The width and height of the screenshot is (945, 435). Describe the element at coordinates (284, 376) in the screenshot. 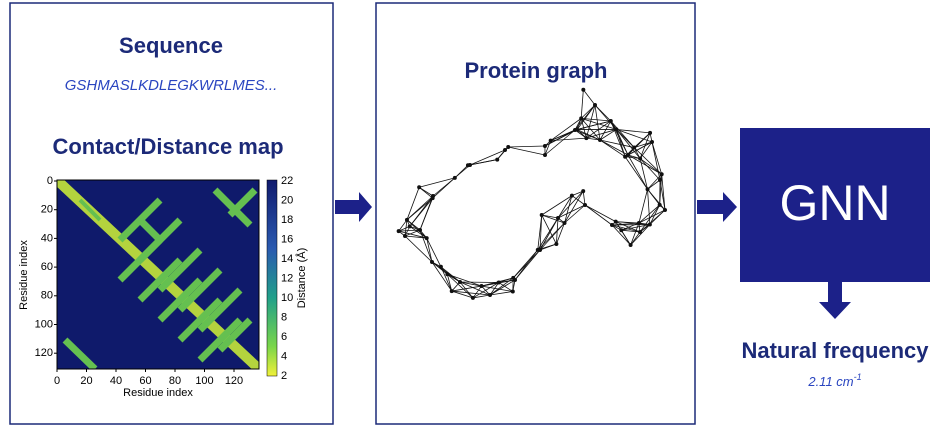

I see `colorbar-tick-label: 2` at that location.